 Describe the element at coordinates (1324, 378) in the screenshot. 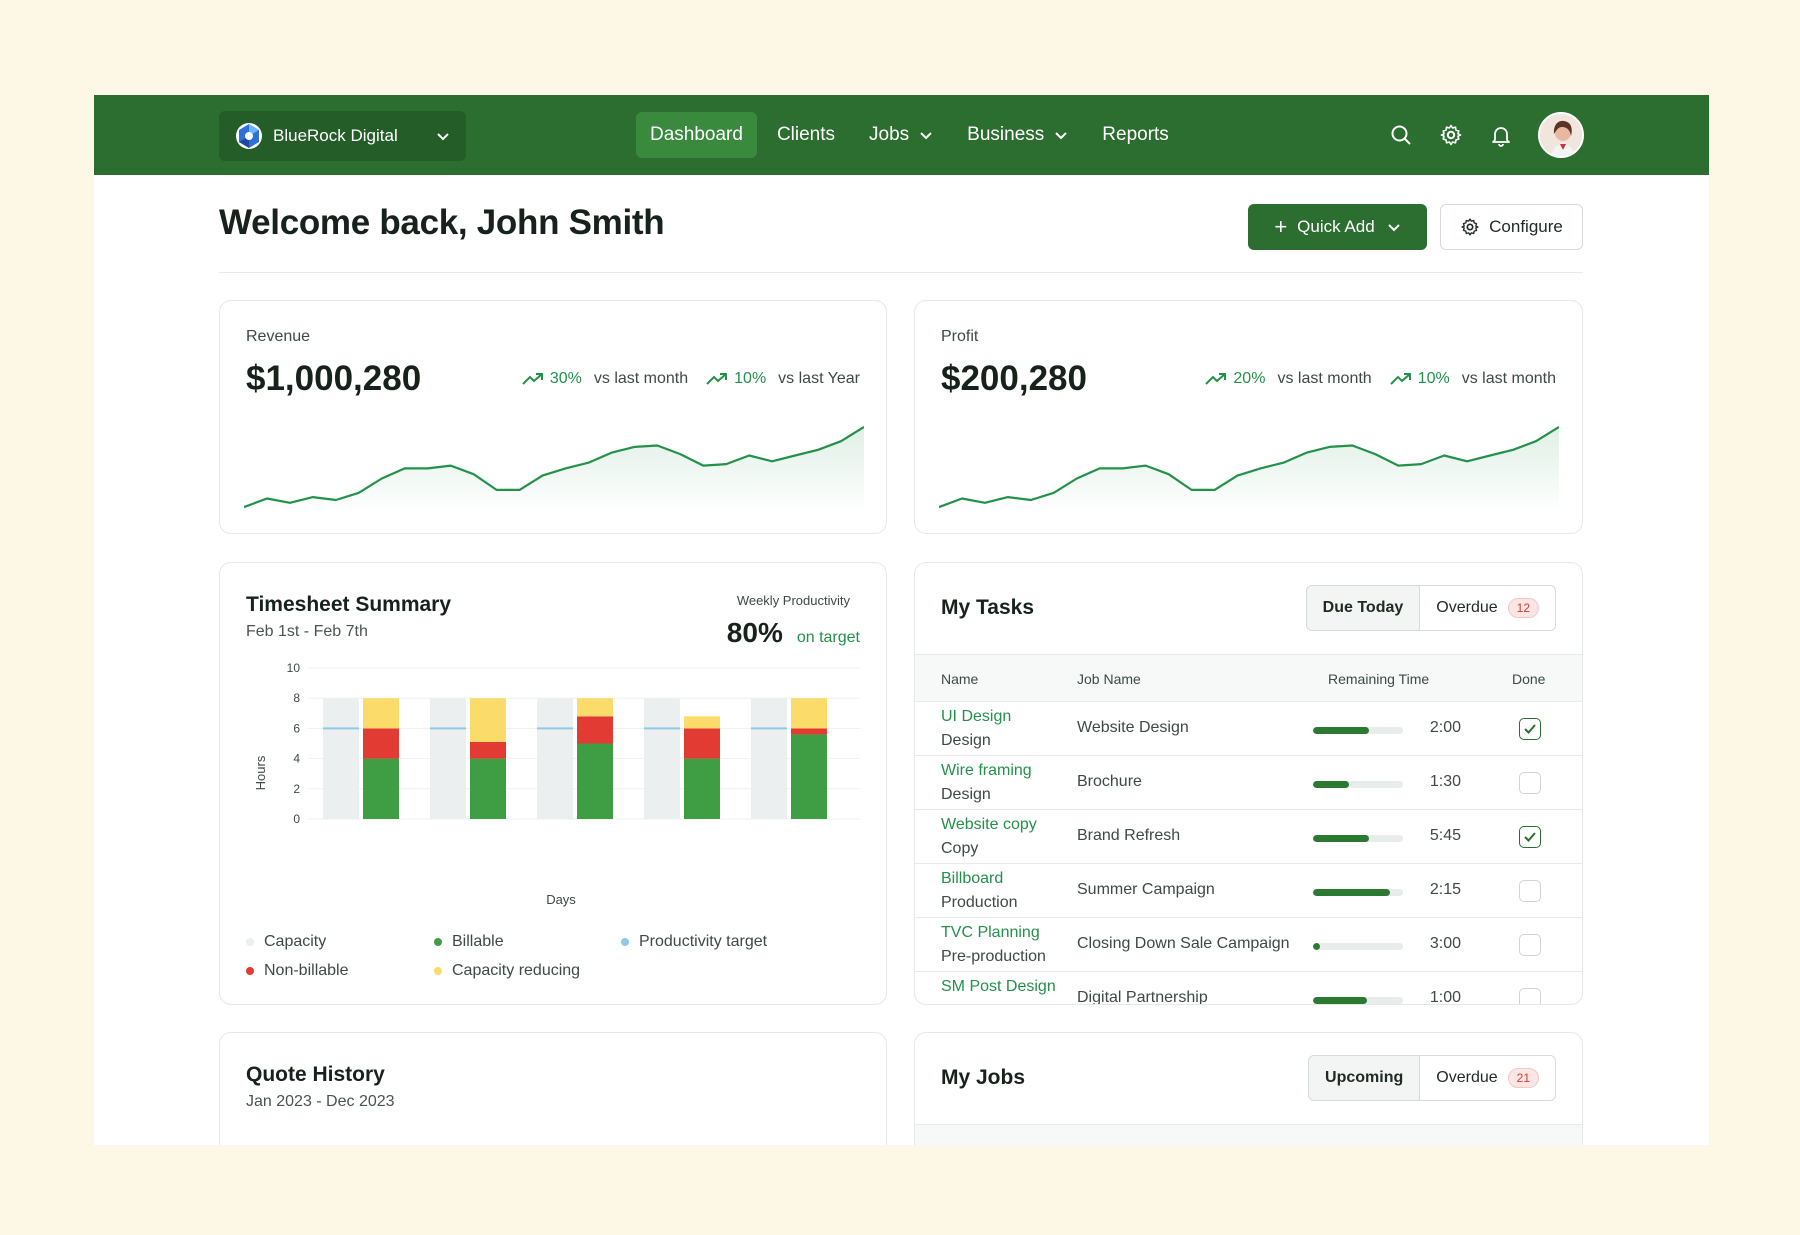

I see `profit-stat-1-label: vs last month` at that location.